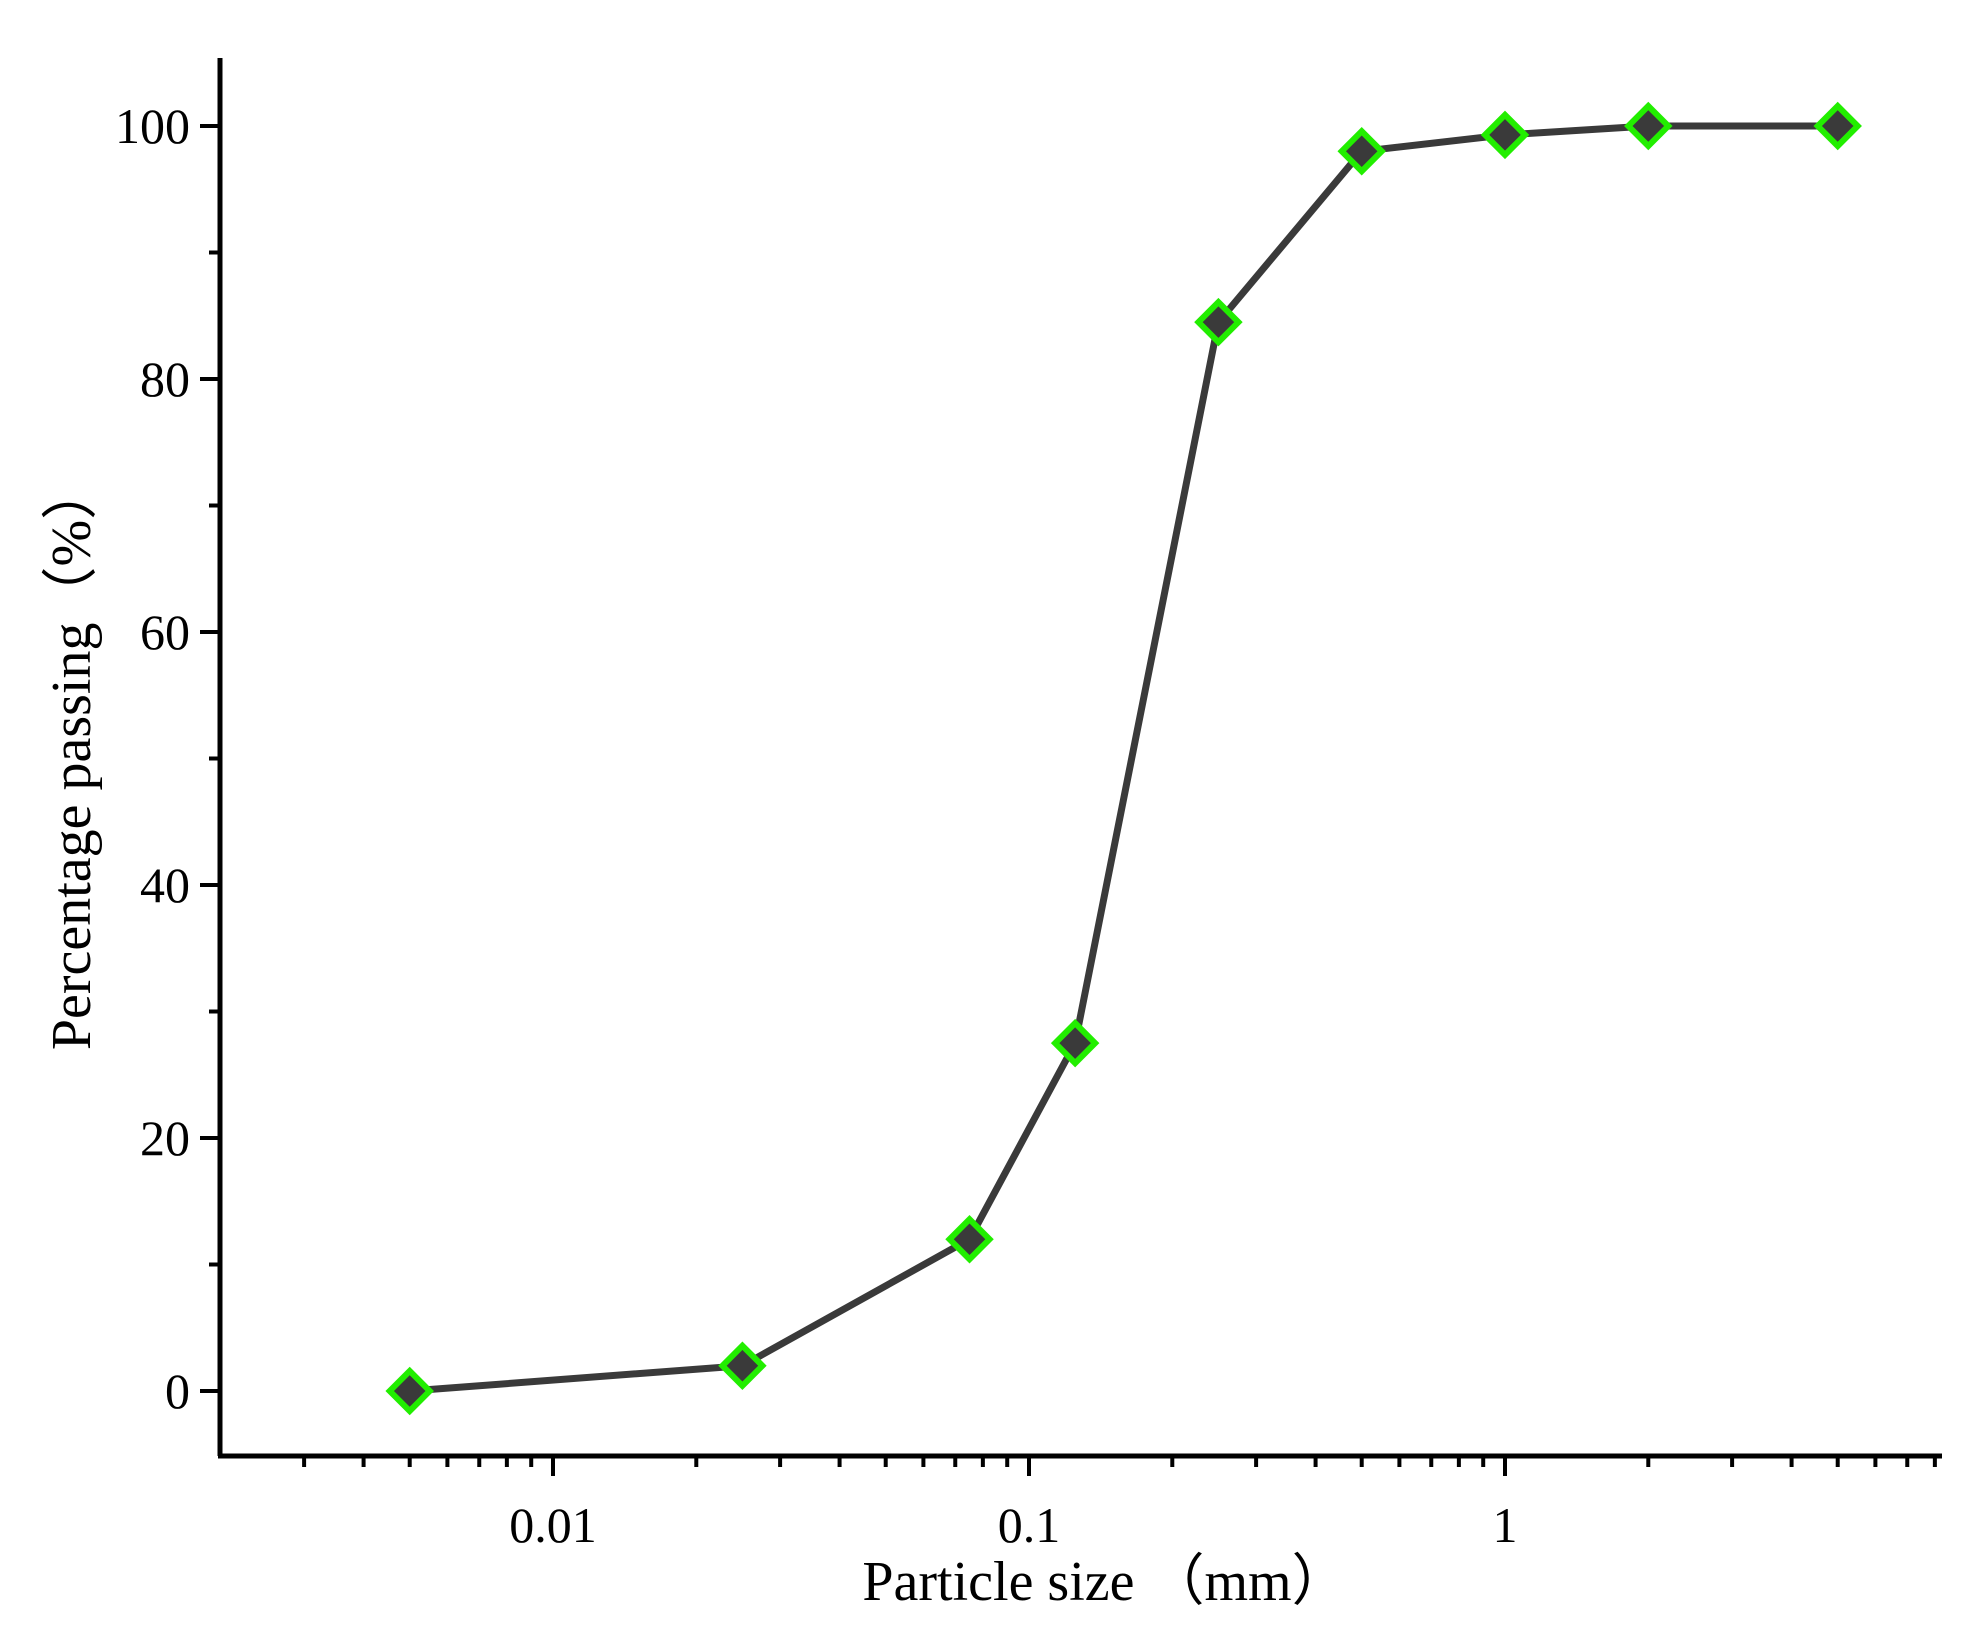 This screenshot has width=1981, height=1631. I want to click on y-tick-label: 20, so click(165, 1138).